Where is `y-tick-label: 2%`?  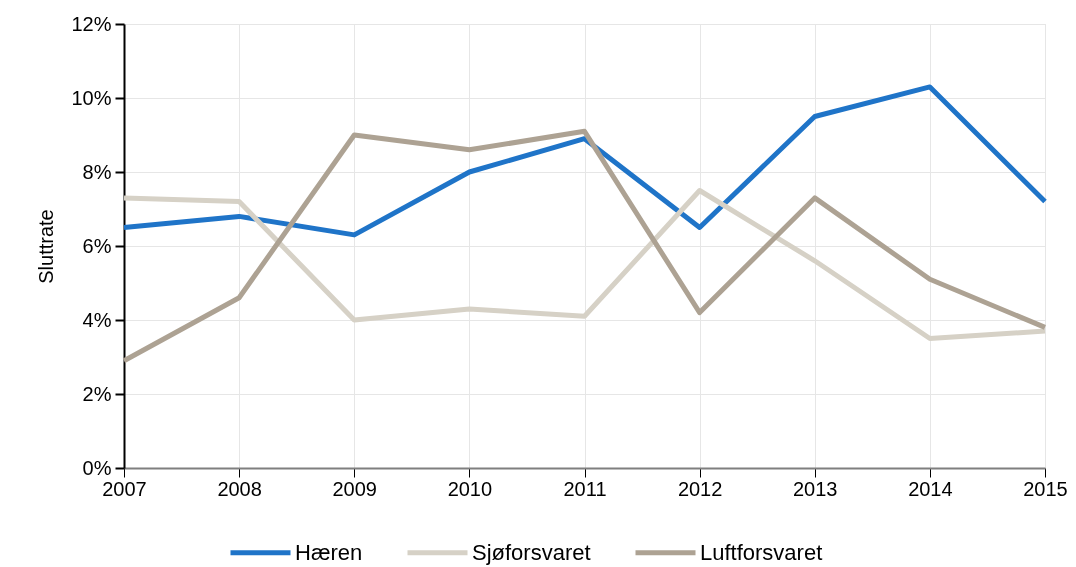
y-tick-label: 2% is located at coordinates (97, 393).